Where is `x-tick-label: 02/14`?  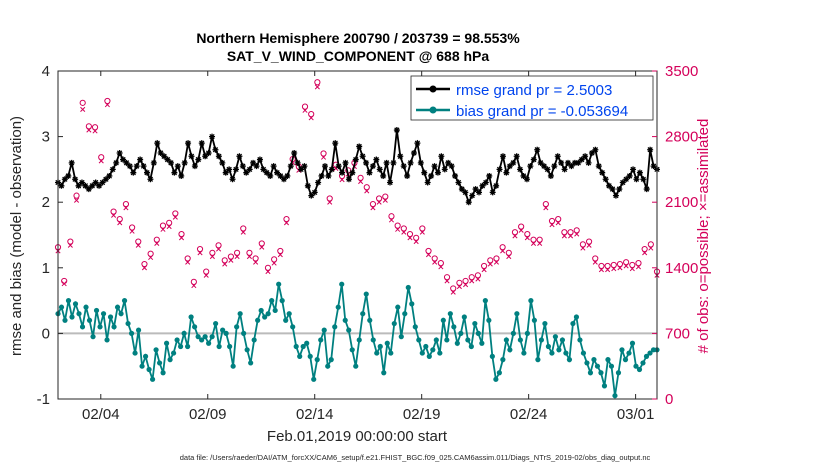 x-tick-label: 02/14 is located at coordinates (315, 414).